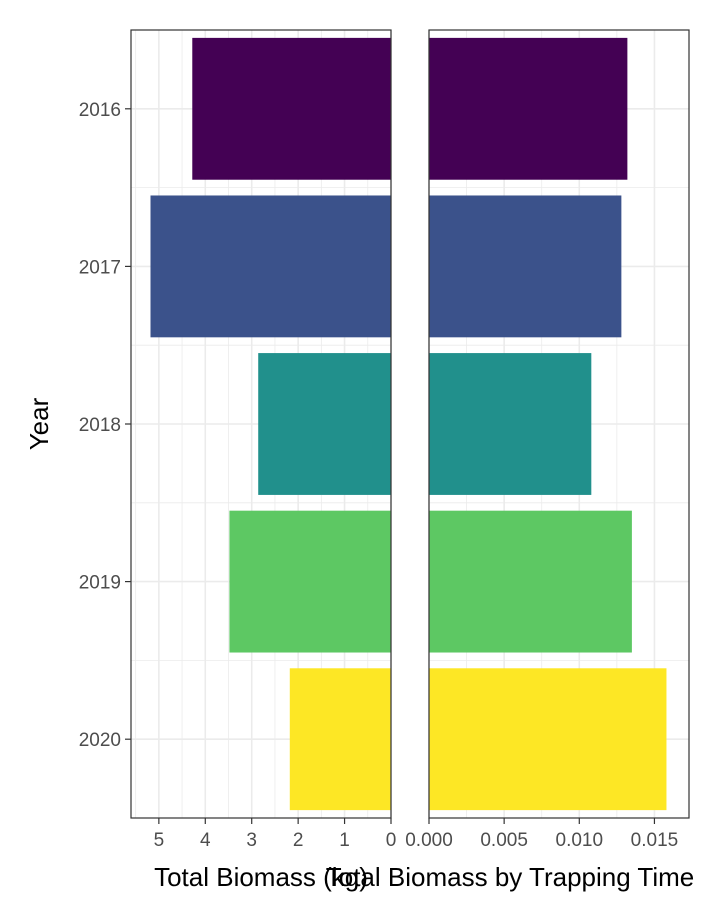  What do you see at coordinates (530, 581) in the screenshot?
I see `right-bar-2019` at bounding box center [530, 581].